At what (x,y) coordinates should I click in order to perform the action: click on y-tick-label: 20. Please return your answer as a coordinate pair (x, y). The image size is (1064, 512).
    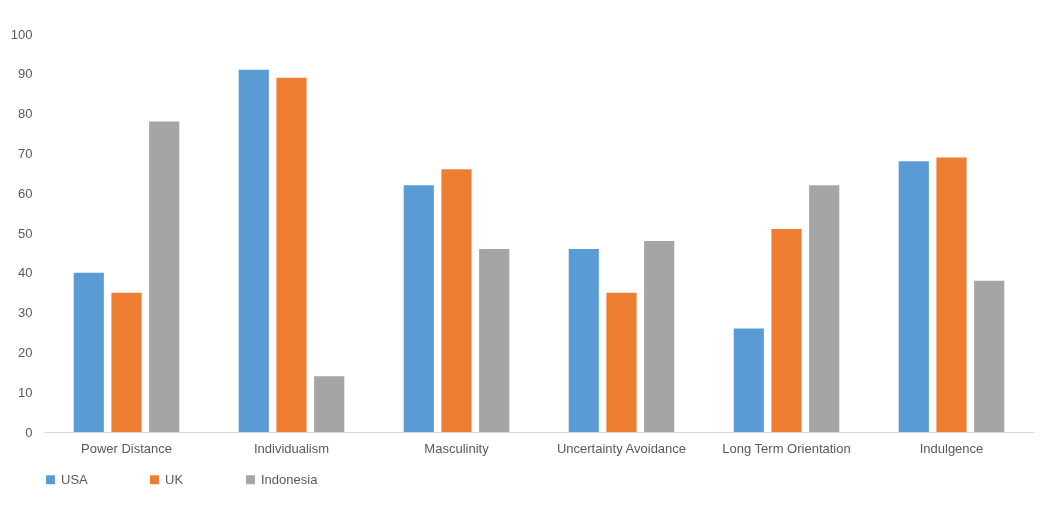
    Looking at the image, I should click on (25, 352).